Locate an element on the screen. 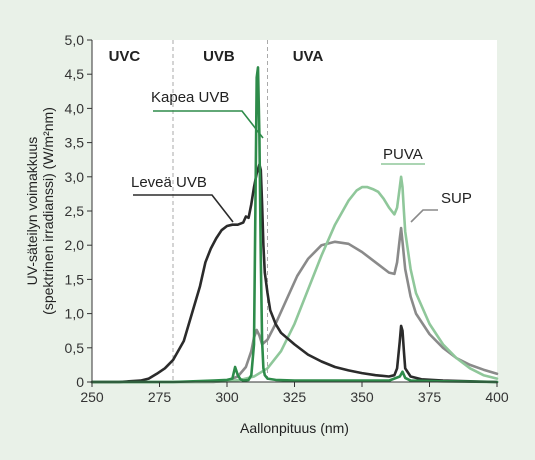  region-boundaries is located at coordinates (220, 211).